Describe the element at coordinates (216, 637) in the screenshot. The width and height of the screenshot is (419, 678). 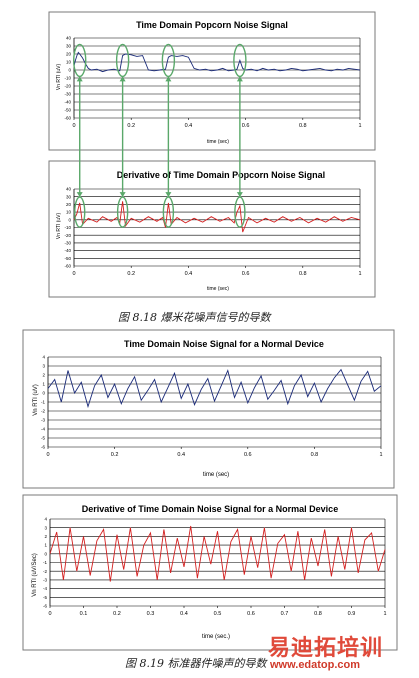
I see `x-axis-label: time (sec.)` at that location.